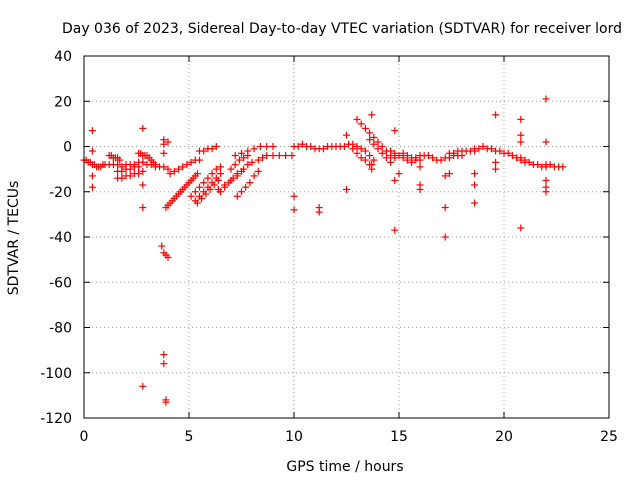 Image resolution: width=640 pixels, height=480 pixels. Describe the element at coordinates (189, 437) in the screenshot. I see `x-tick-label: 5` at that location.